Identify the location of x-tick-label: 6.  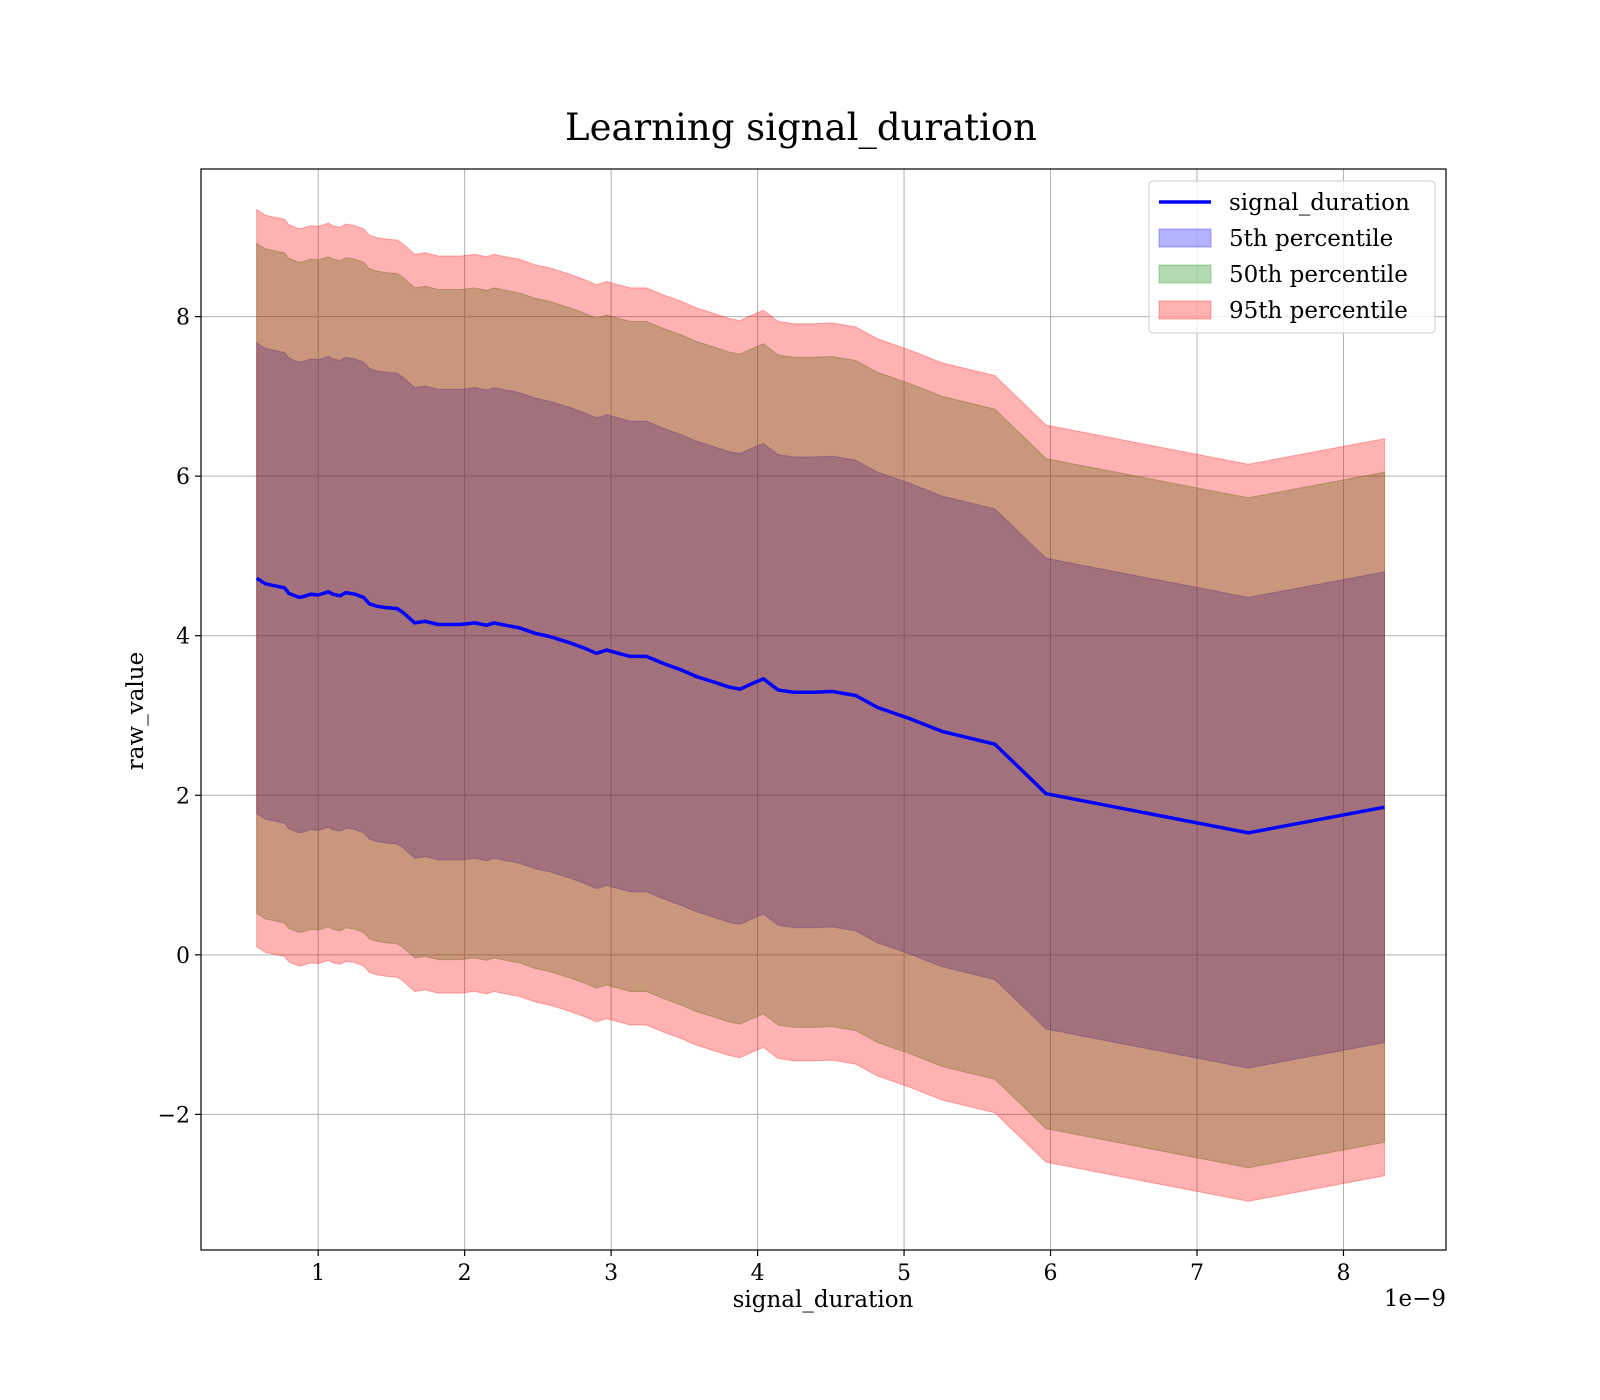
(1051, 1273).